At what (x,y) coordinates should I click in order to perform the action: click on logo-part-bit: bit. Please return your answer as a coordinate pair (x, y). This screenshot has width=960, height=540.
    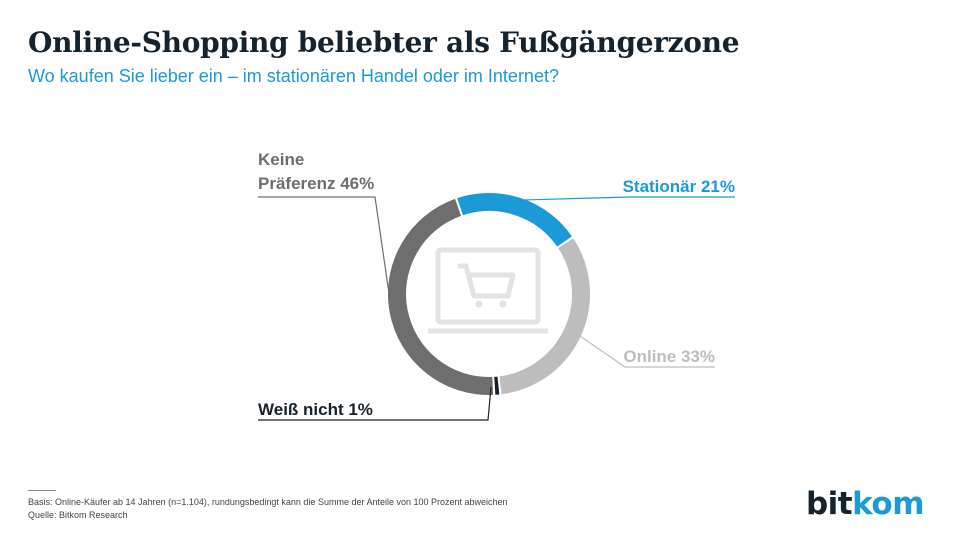
    Looking at the image, I should click on (829, 504).